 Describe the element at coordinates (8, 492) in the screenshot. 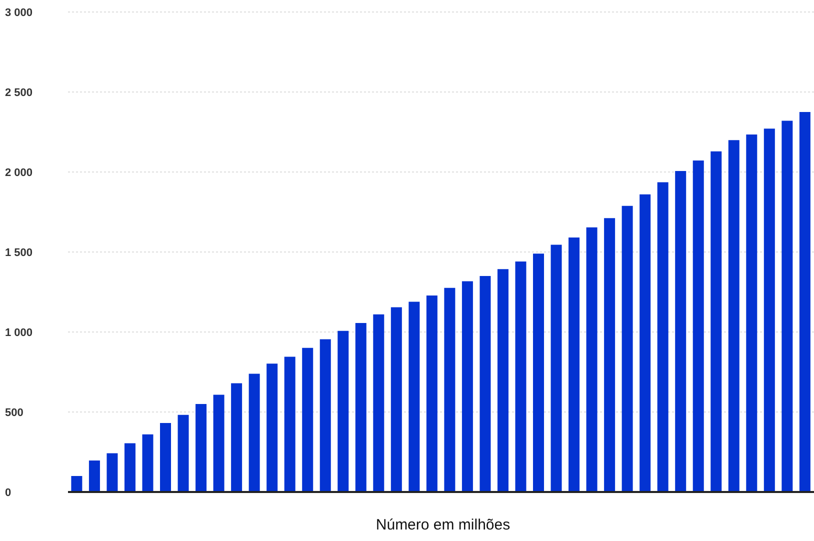

I see `y-tick-label: 0` at that location.